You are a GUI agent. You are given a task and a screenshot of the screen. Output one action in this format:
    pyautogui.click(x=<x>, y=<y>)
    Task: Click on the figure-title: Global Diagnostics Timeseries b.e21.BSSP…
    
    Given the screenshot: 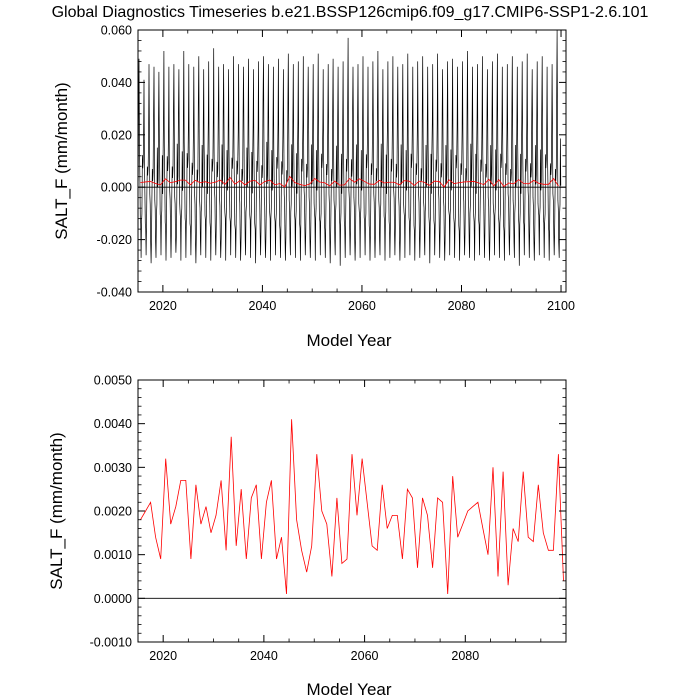 What is the action you would take?
    pyautogui.click(x=350, y=12)
    